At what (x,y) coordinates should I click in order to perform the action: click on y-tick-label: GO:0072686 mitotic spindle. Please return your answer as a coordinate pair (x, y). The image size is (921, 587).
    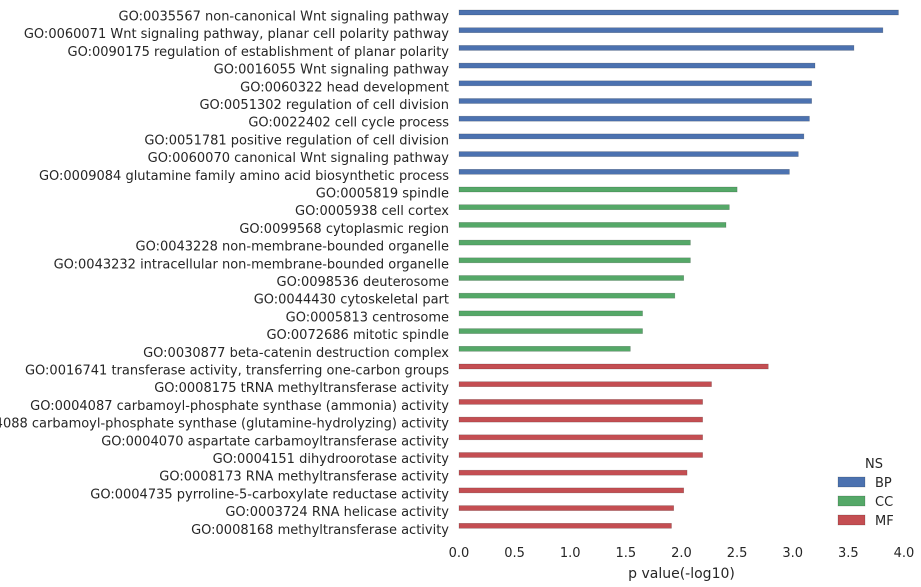
    Looking at the image, I should click on (357, 335).